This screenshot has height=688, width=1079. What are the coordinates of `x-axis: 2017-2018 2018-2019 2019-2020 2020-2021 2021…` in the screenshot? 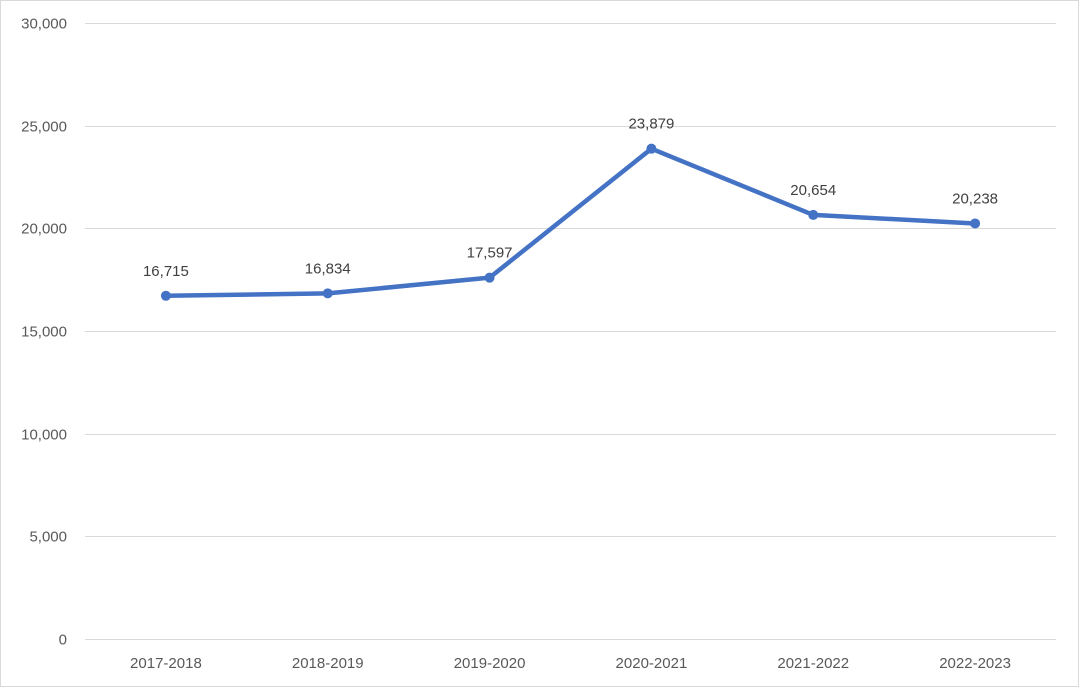 It's located at (570, 663).